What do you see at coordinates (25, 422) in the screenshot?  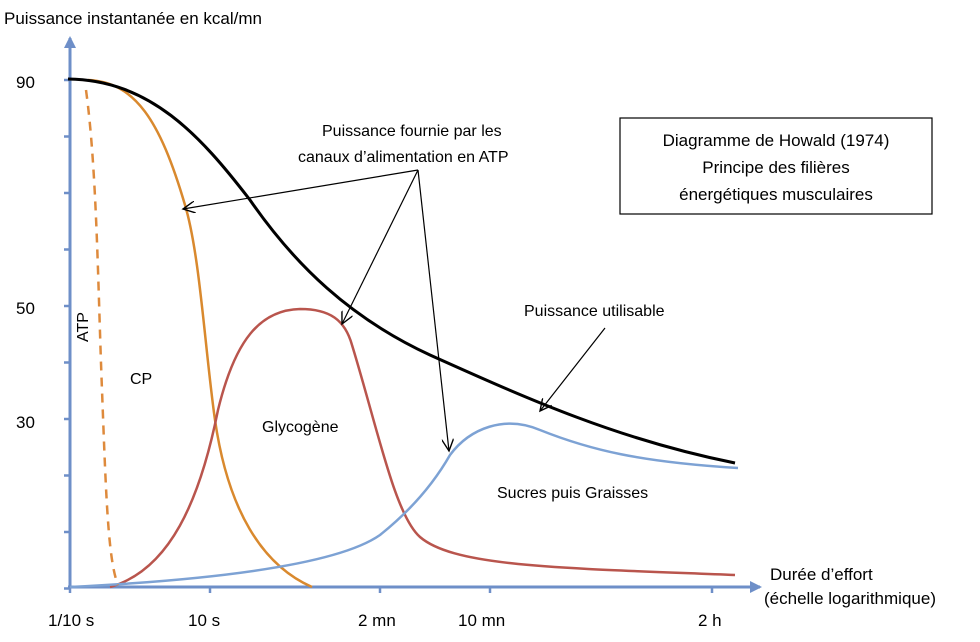 I see `y-tick-label-30: 30` at bounding box center [25, 422].